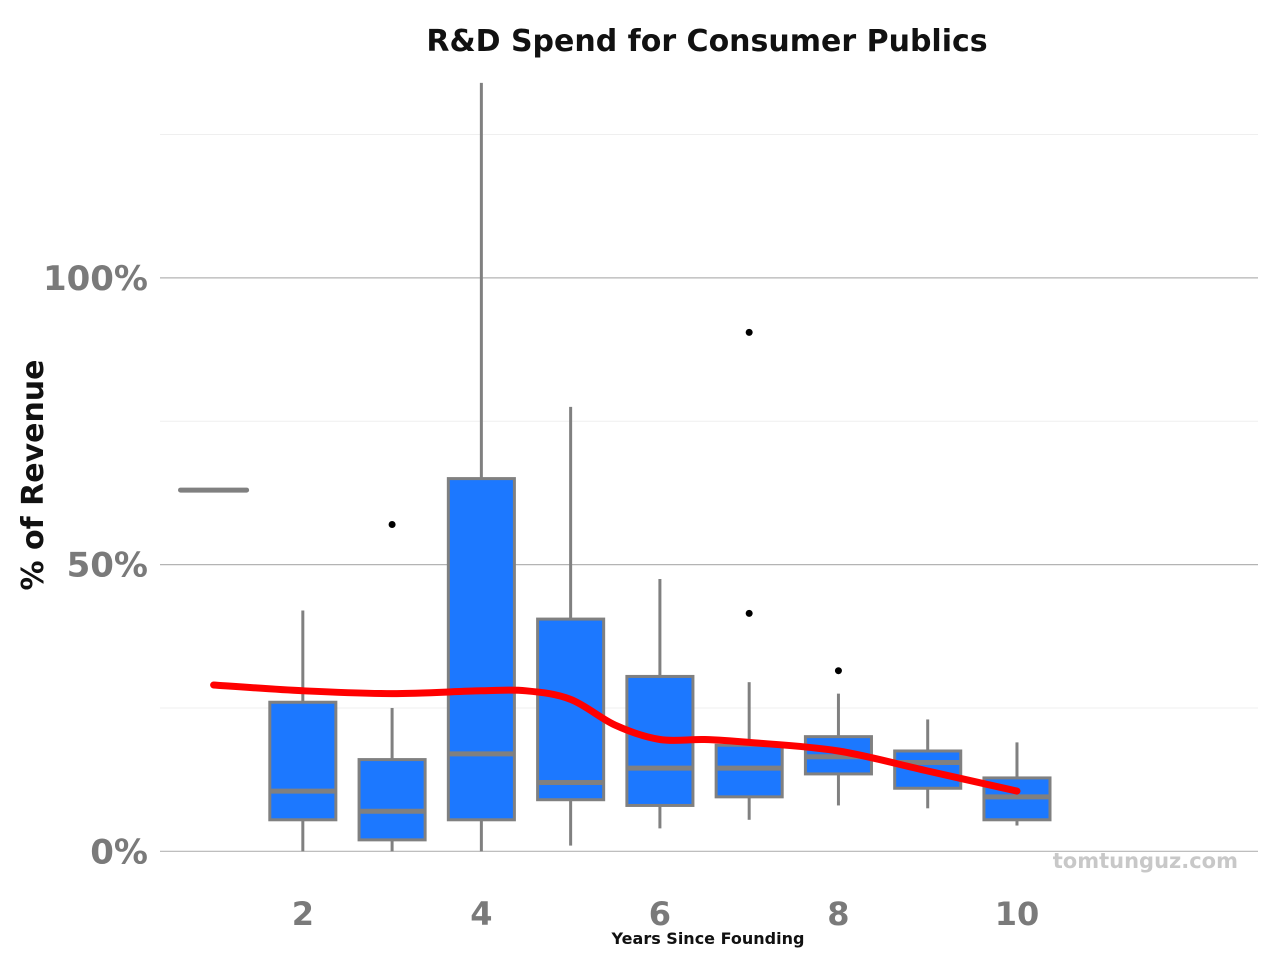 Image resolution: width=1280 pixels, height=960 pixels. I want to click on trend-line, so click(615, 738).